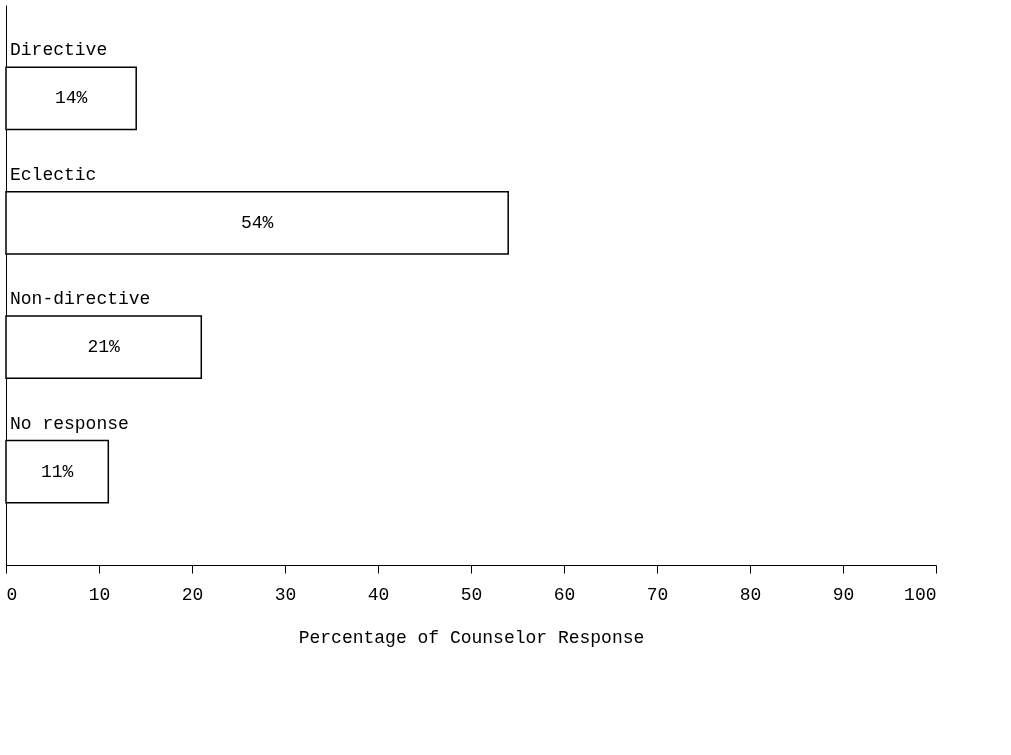 The image size is (1011, 755). Describe the element at coordinates (59, 50) in the screenshot. I see `y-tick-label: Directive` at that location.